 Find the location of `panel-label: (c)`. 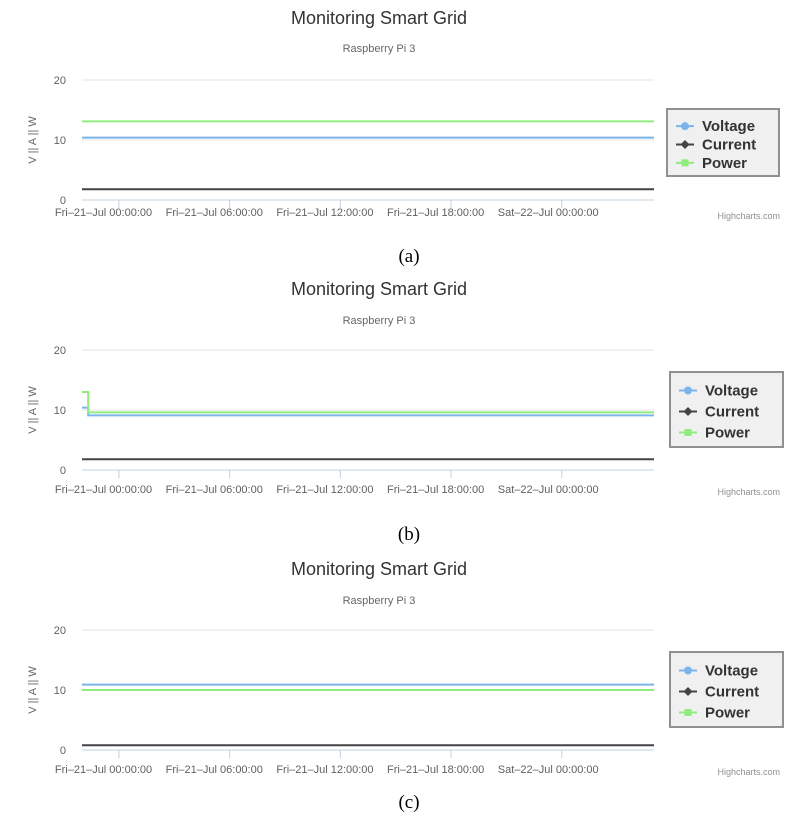

panel-label: (c) is located at coordinates (408, 802).